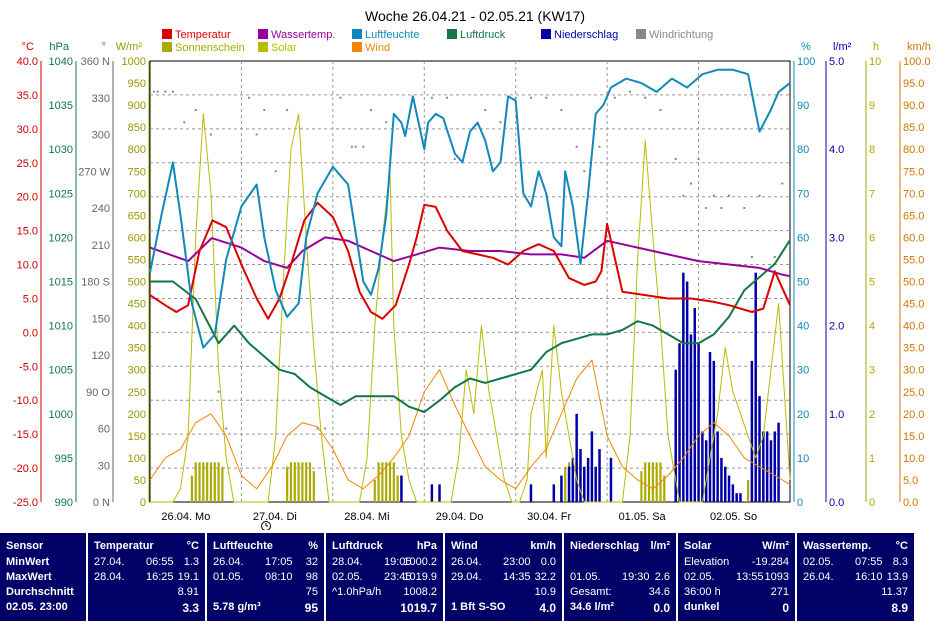 This screenshot has height=625, width=950. I want to click on panel-title: Wassertemp., so click(837, 546).